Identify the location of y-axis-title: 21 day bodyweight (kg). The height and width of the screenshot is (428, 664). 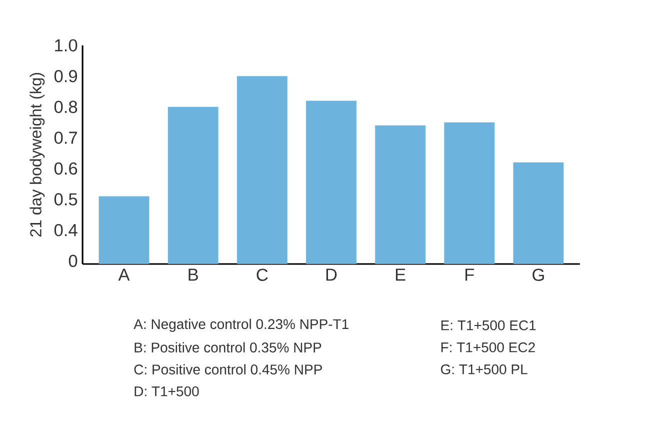
(37, 154).